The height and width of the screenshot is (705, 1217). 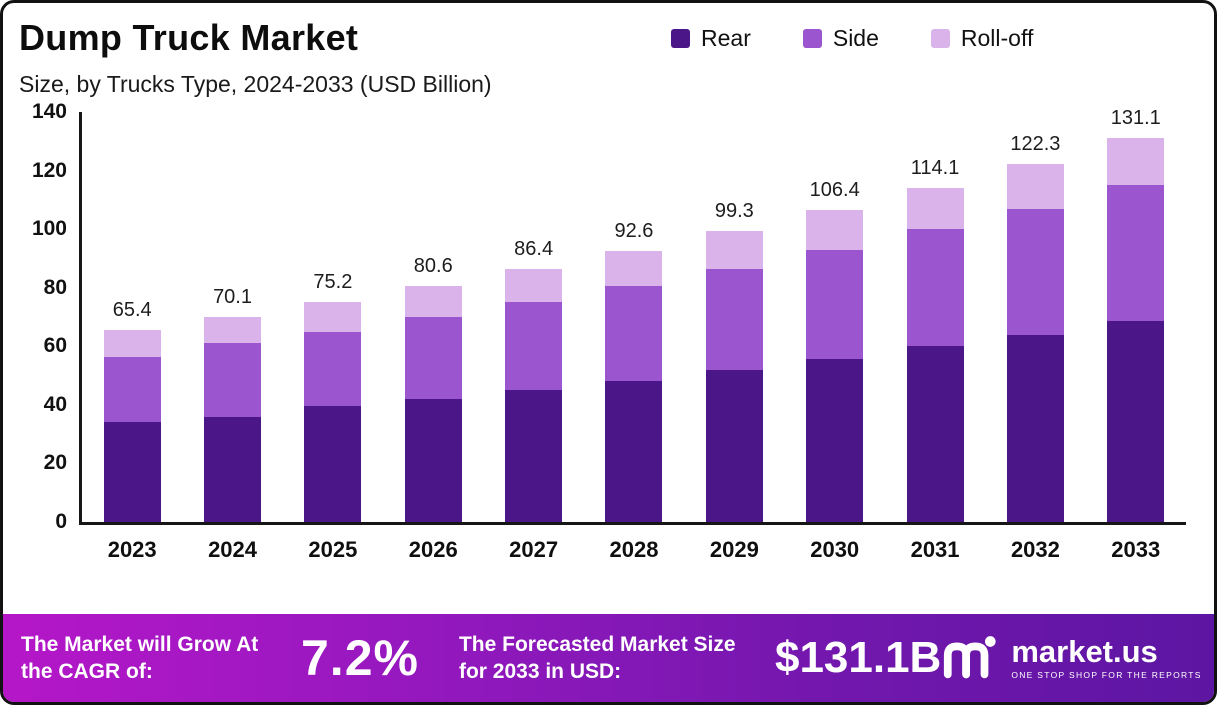 I want to click on bar-total-label: 92.6, so click(x=634, y=230).